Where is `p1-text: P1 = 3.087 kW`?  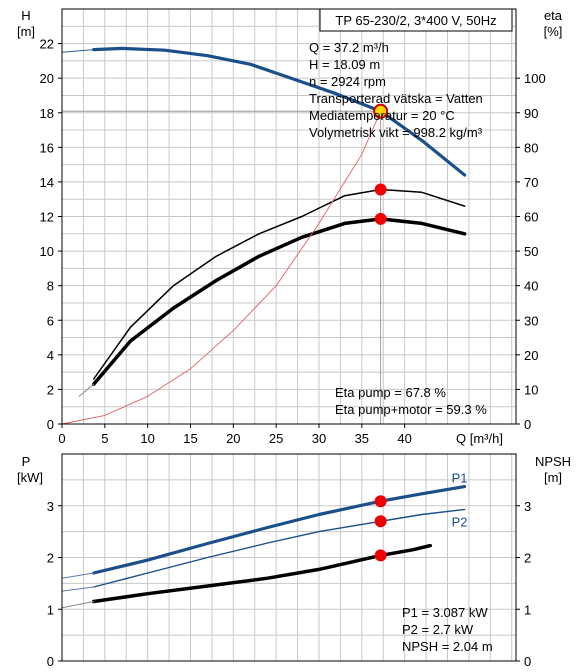 p1-text: P1 = 3.087 kW is located at coordinates (445, 612).